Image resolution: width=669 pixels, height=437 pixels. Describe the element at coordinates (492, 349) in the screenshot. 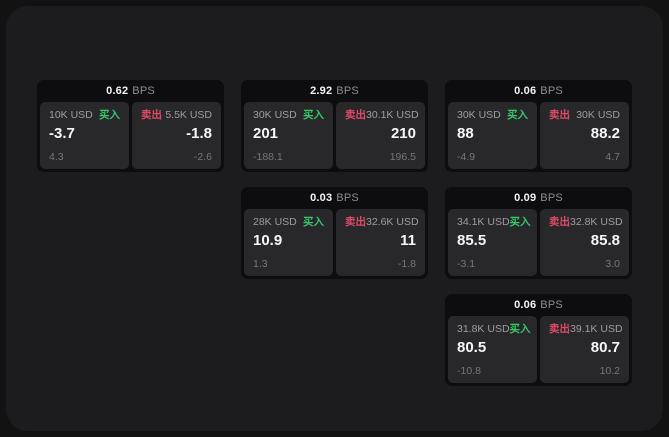

I see `buy-panel: 31.8K USD 买入 80.5 -10.8` at that location.